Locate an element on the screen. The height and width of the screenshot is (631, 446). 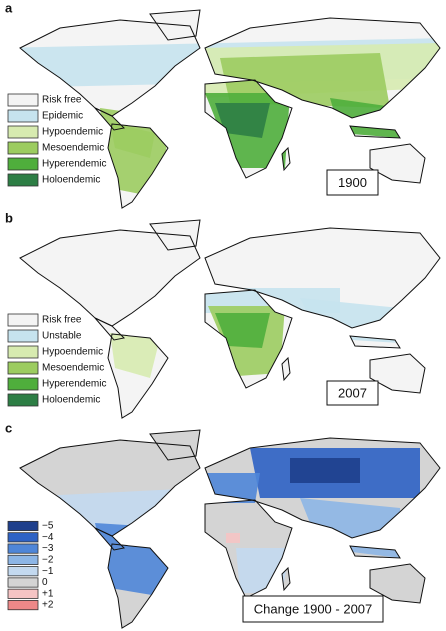
panel-label: 1900 is located at coordinates (352, 182).